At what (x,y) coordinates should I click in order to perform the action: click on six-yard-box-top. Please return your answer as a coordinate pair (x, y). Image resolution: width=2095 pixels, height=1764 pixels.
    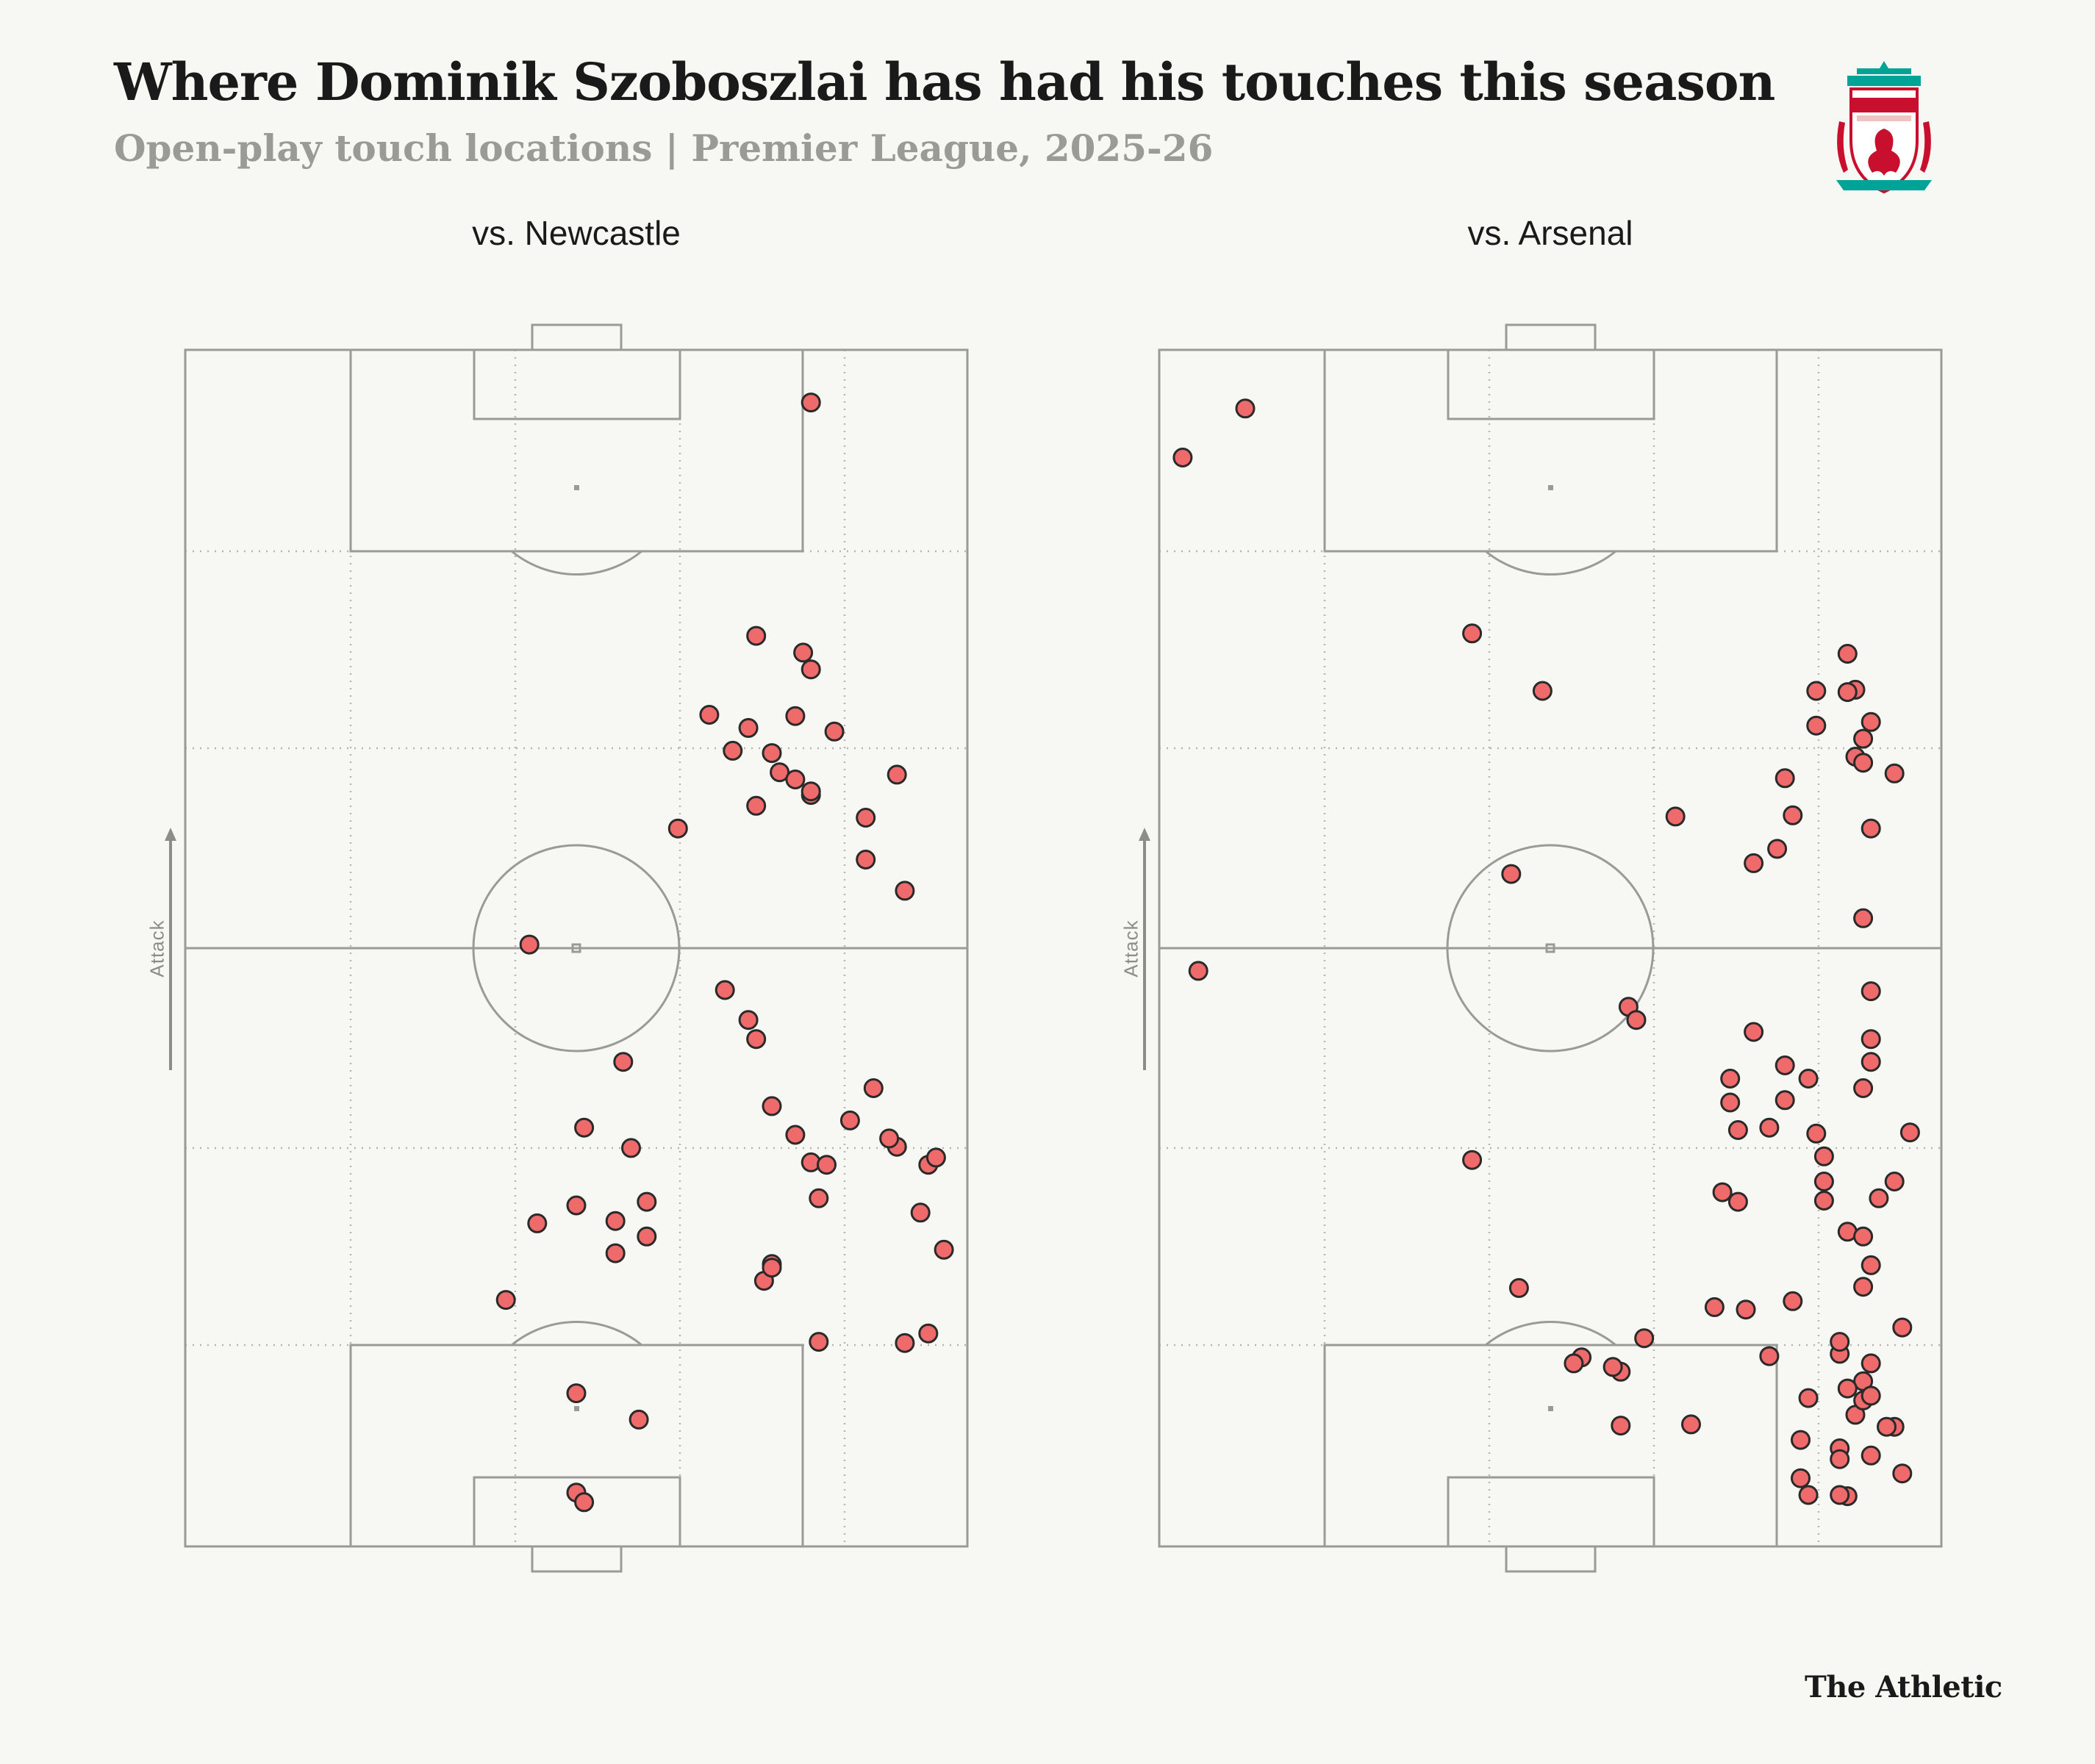
    Looking at the image, I should click on (1551, 384).